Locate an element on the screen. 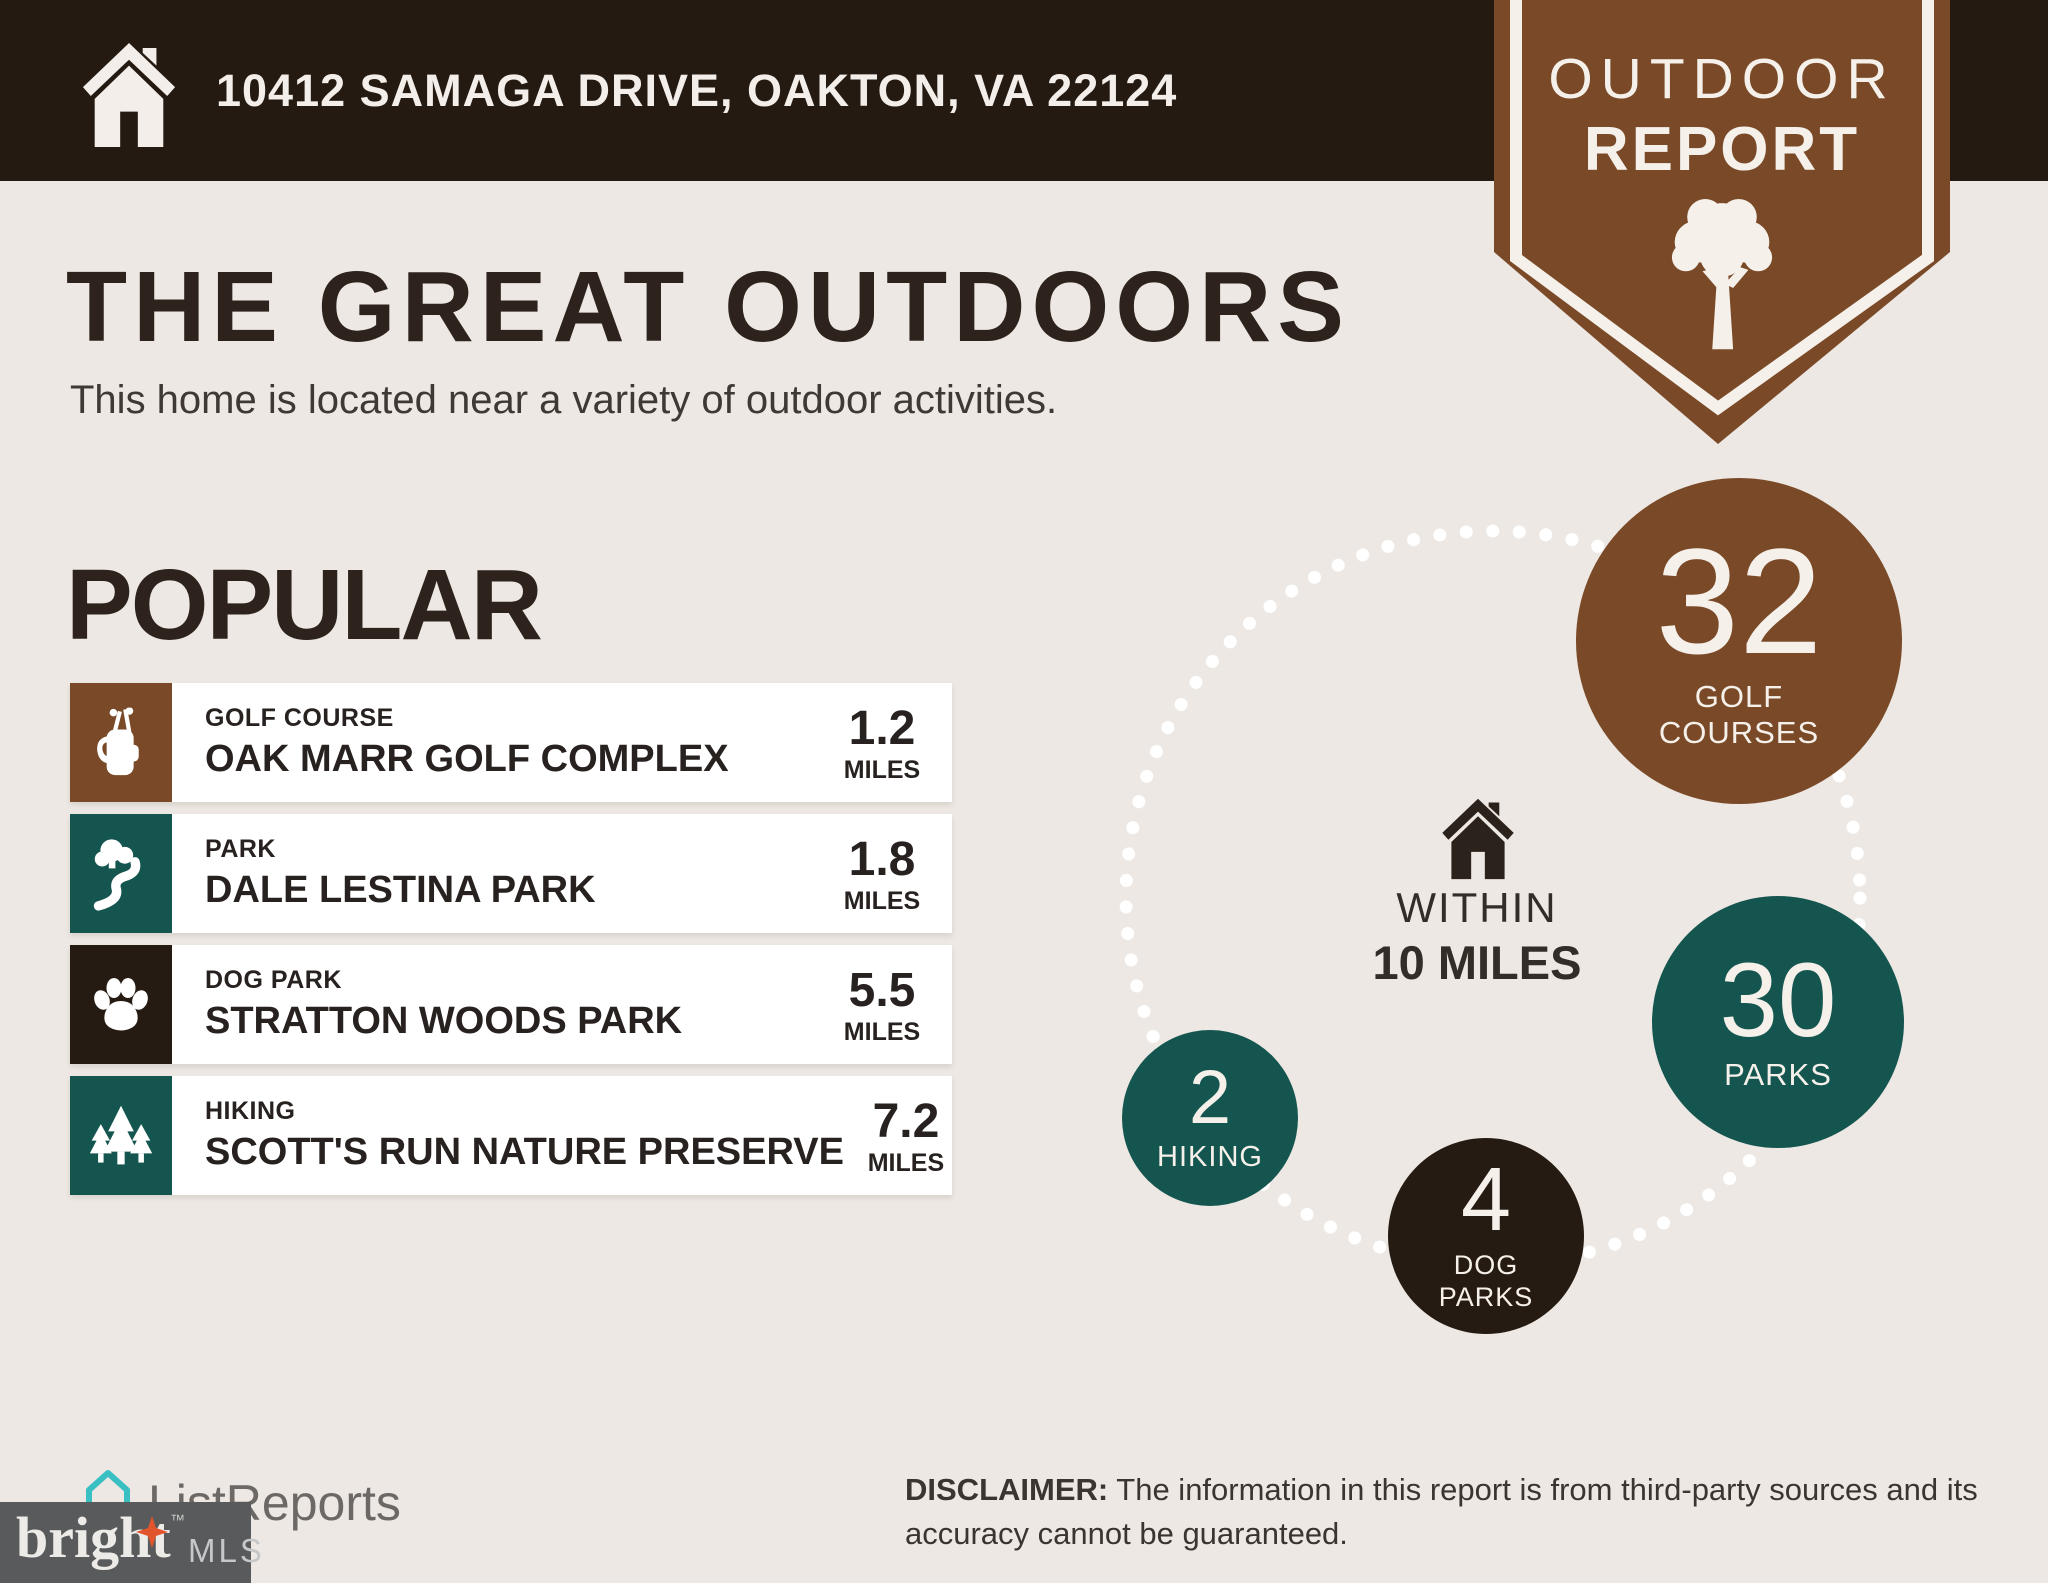 This screenshot has width=2048, height=1583. stat-hiking: 2 HIKING is located at coordinates (1210, 1118).